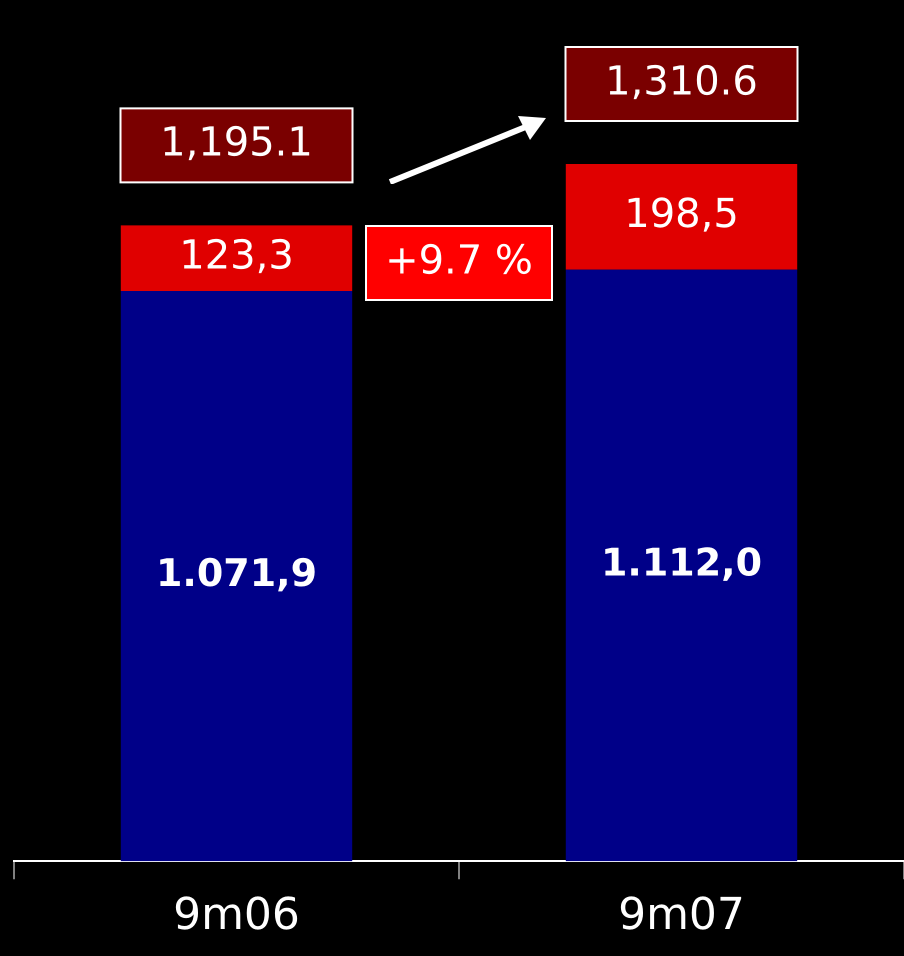 This screenshot has width=904, height=956. What do you see at coordinates (681, 214) in the screenshot?
I see `data-label: 198,5` at bounding box center [681, 214].